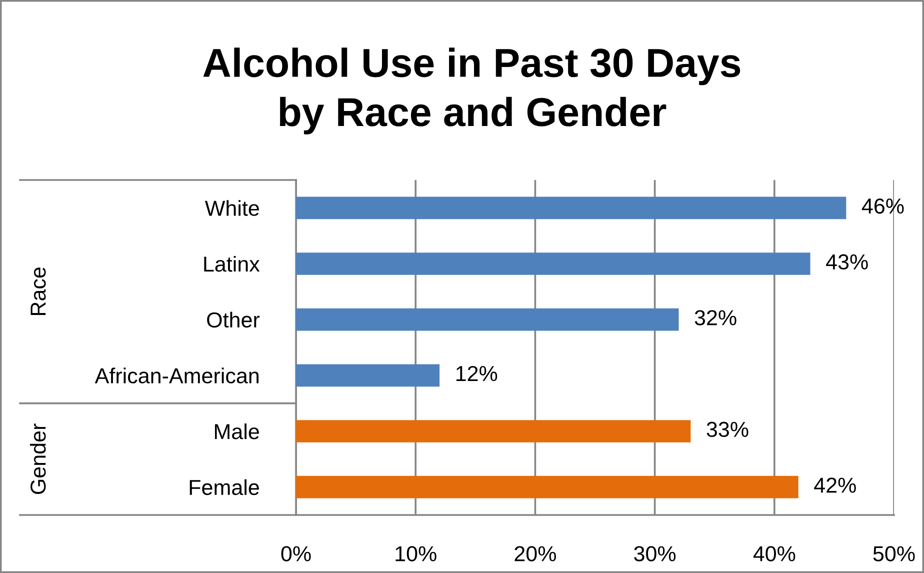 The height and width of the screenshot is (573, 924). Describe the element at coordinates (774, 554) in the screenshot. I see `x-tick-label: 40%` at that location.